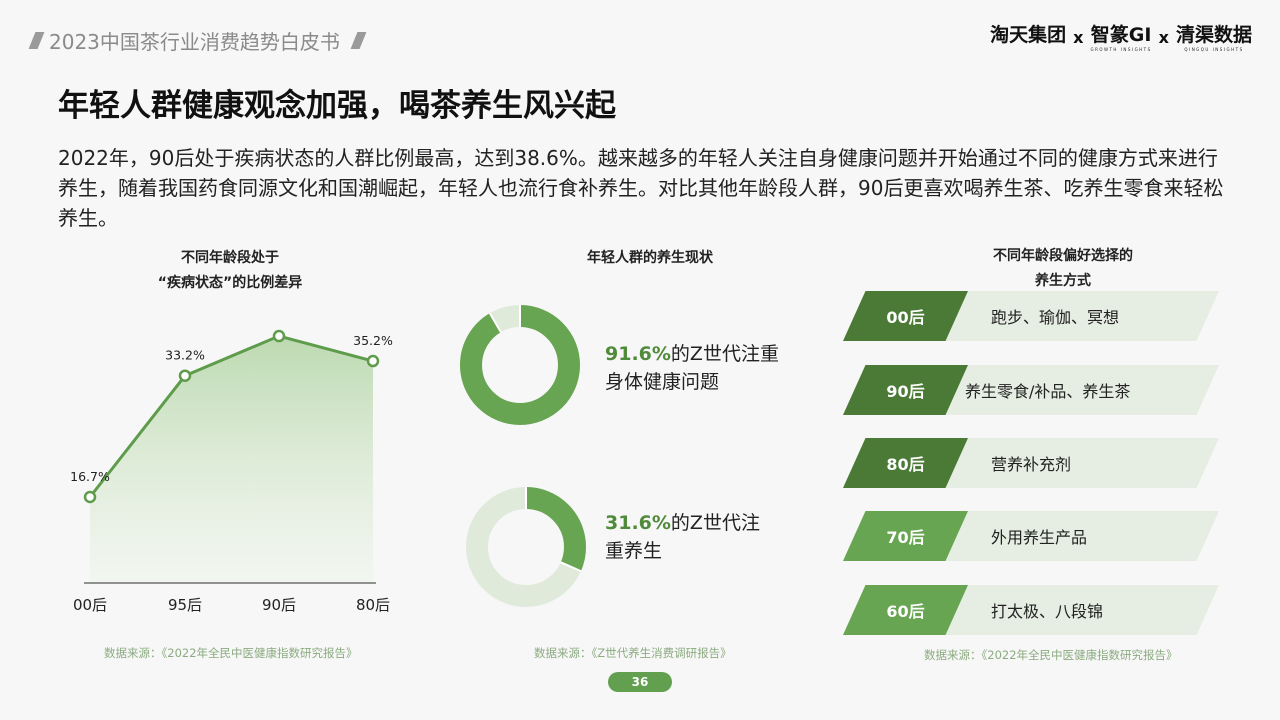 The height and width of the screenshot is (720, 1280). I want to click on donut2-text-b: 重养生, so click(634, 551).